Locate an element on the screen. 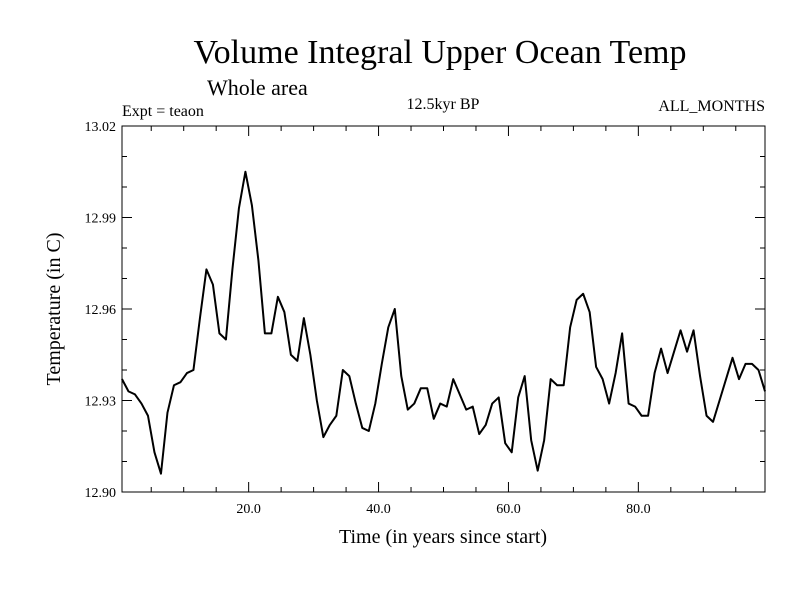 Image resolution: width=800 pixels, height=600 pixels. x-tick-label: 40.0 is located at coordinates (378, 509).